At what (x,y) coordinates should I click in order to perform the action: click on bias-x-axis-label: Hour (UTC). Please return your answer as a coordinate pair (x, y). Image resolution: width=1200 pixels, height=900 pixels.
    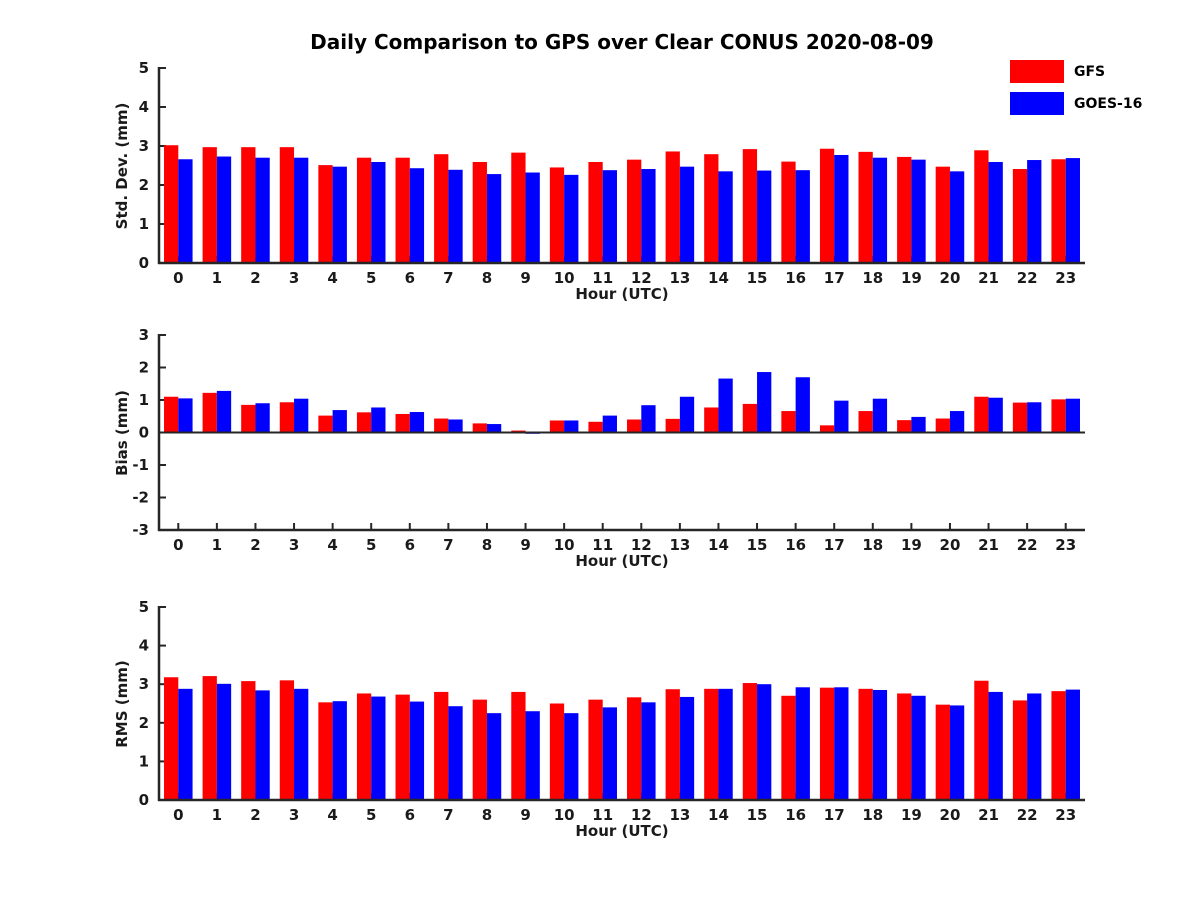
    Looking at the image, I should click on (622, 561).